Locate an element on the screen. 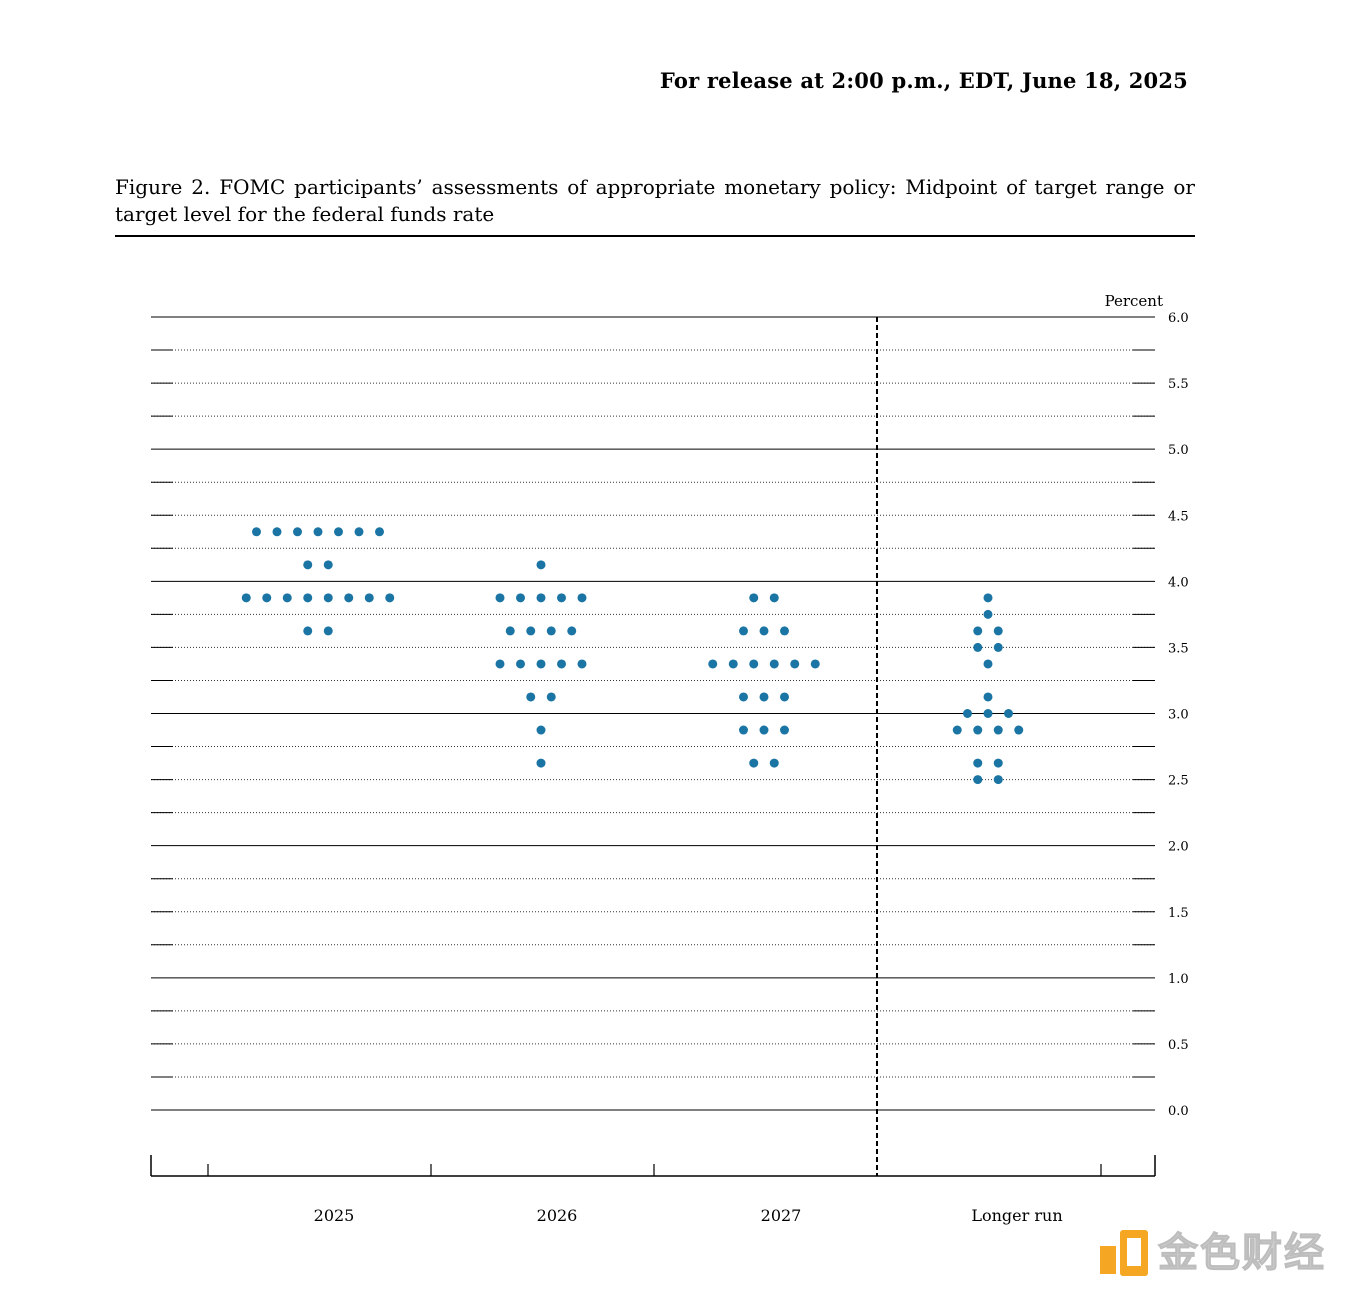  watermark: 金色财经 is located at coordinates (1220, 1254).